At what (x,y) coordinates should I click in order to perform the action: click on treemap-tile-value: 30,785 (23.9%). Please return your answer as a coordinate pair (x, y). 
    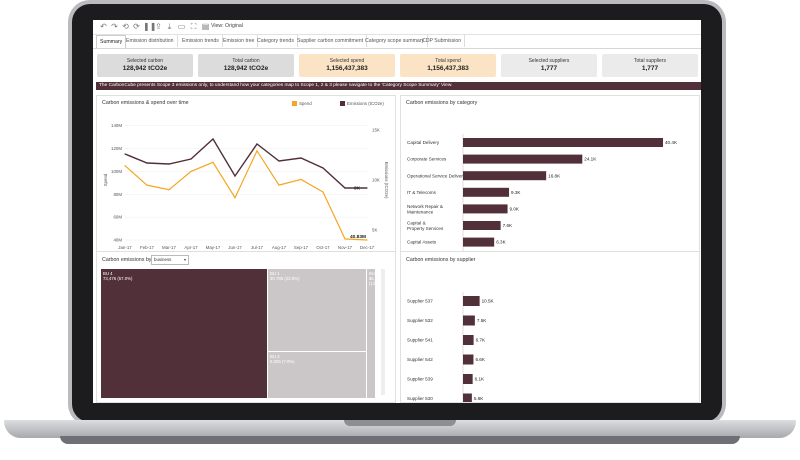
    Looking at the image, I should click on (285, 278).